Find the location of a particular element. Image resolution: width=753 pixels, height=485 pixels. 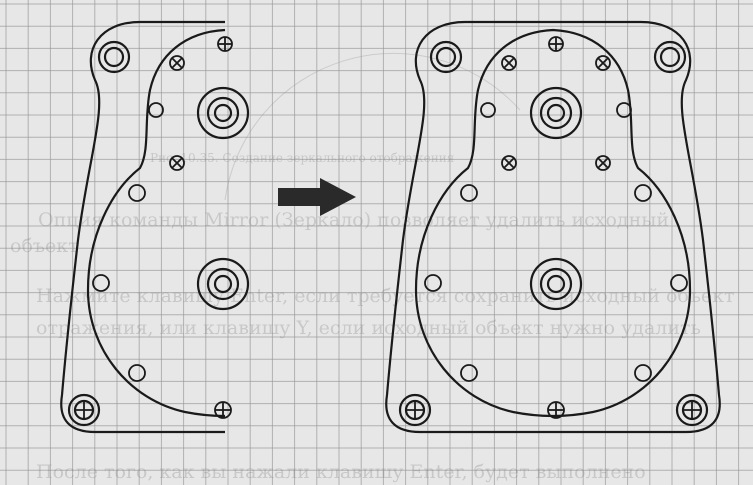

right-top-boss-inner is located at coordinates (556, 113).